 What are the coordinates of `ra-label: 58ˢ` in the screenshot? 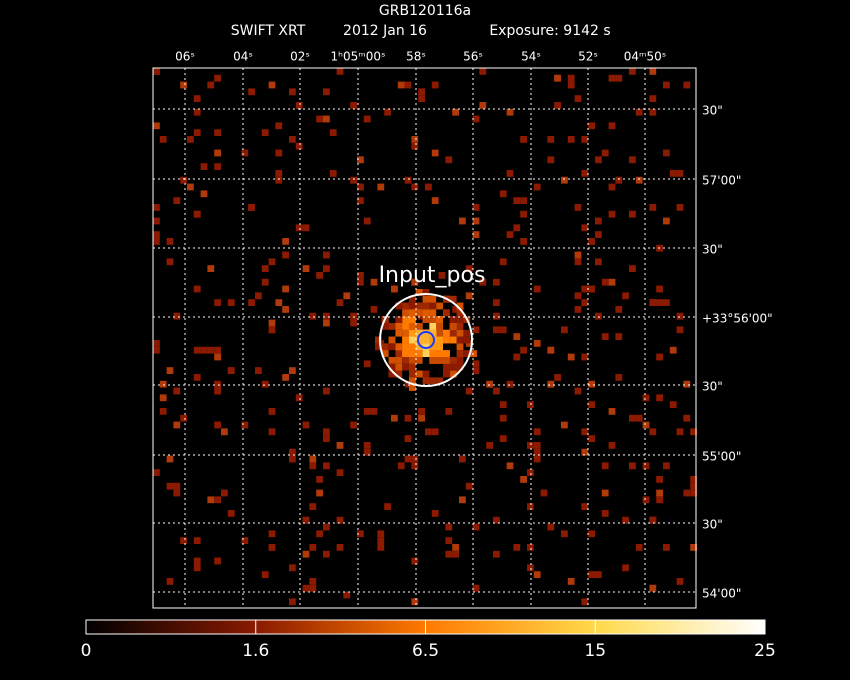 It's located at (416, 57).